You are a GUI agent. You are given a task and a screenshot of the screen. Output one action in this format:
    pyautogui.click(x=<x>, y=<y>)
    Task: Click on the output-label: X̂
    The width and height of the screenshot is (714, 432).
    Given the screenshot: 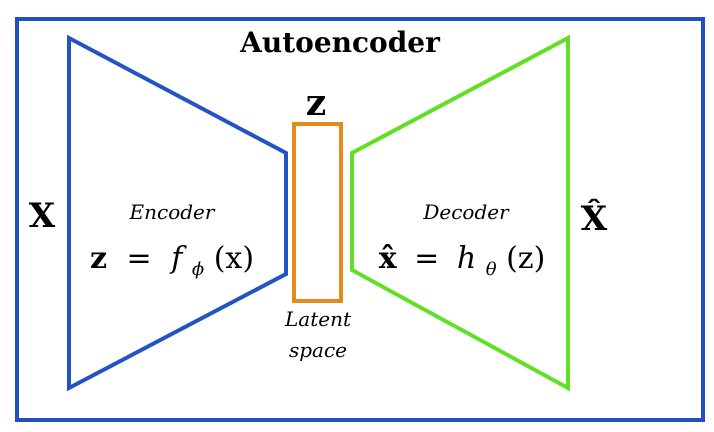 What is the action you would take?
    pyautogui.click(x=594, y=218)
    